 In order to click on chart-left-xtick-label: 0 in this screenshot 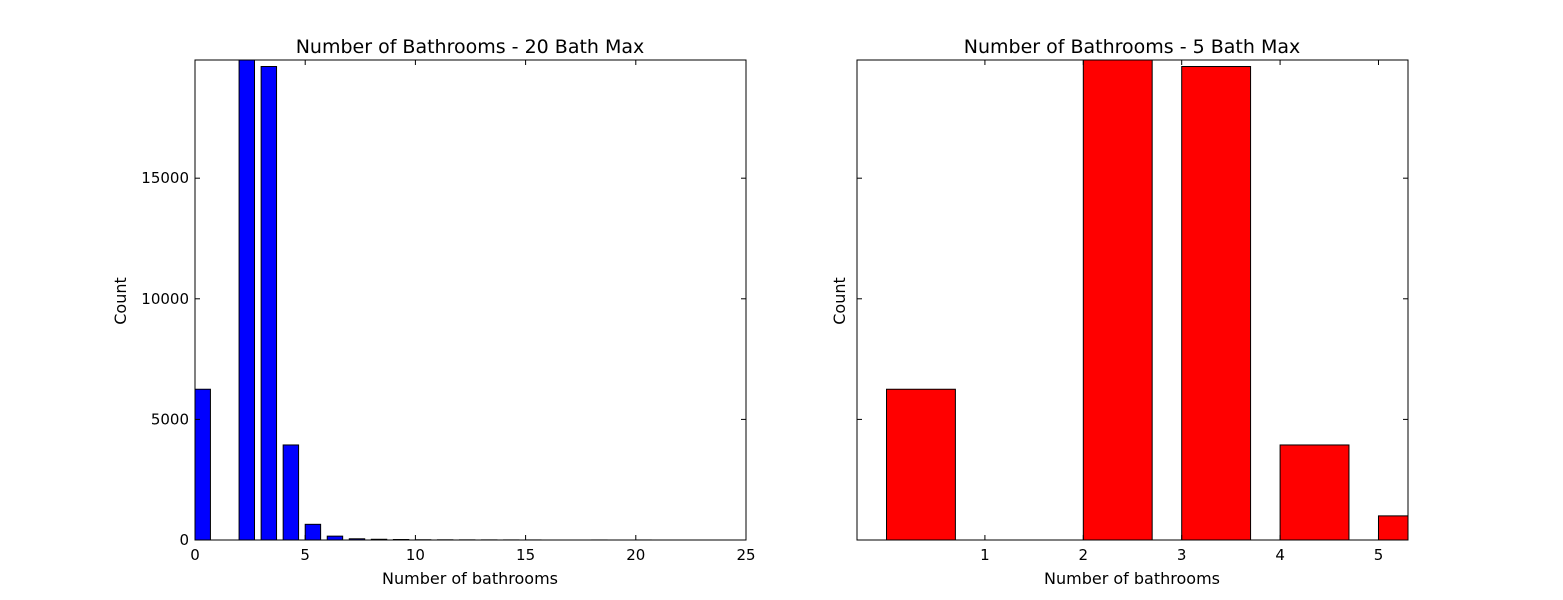, I will do `click(195, 555)`.